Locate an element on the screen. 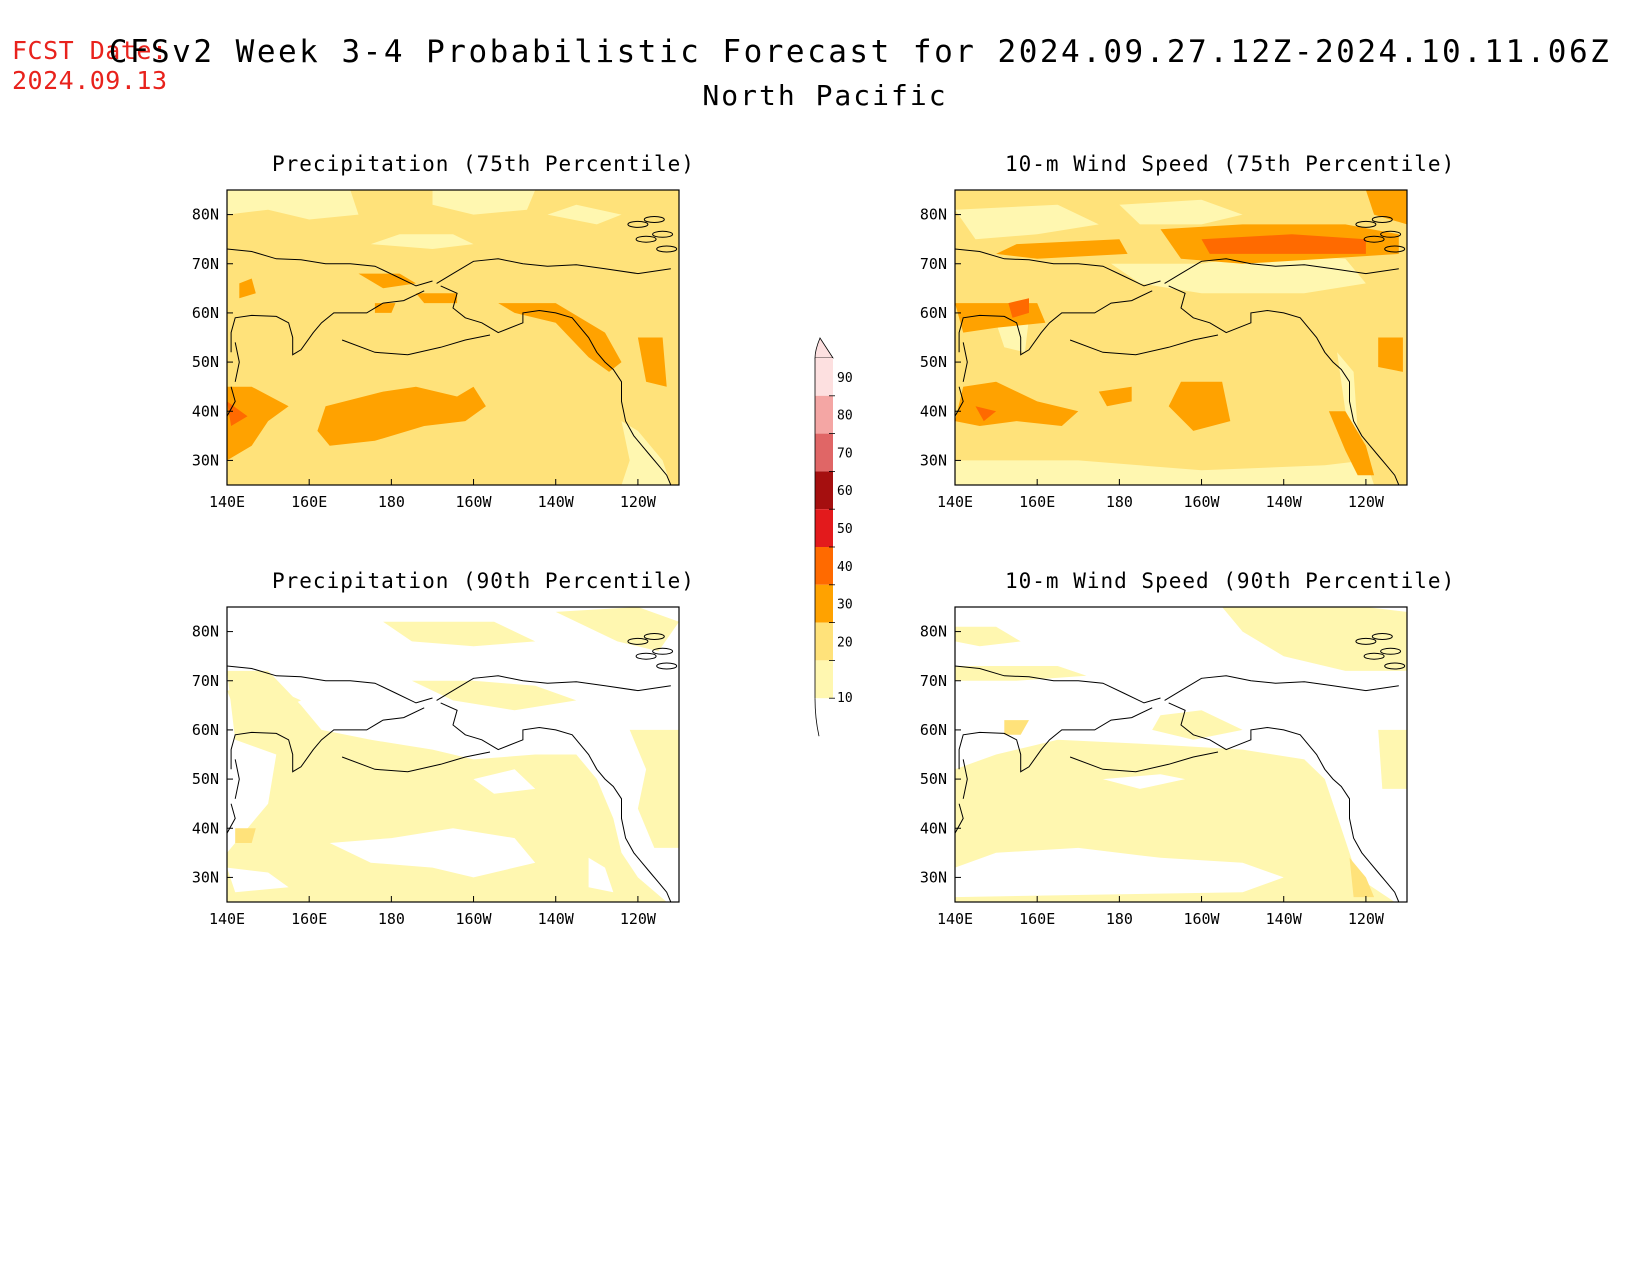 The image size is (1650, 1275). region-title: North Pacific is located at coordinates (825, 95).